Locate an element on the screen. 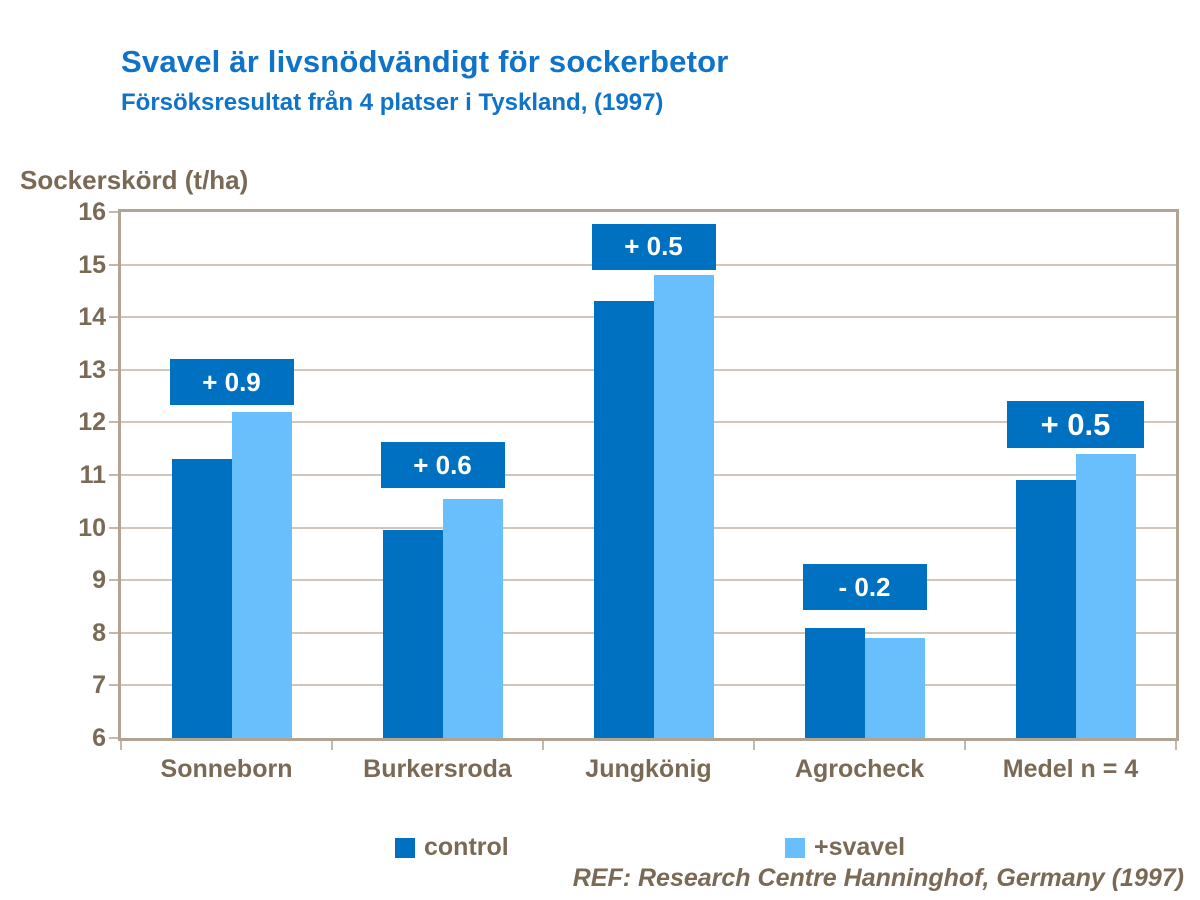  bar-svavel-agrocheck is located at coordinates (894, 688).